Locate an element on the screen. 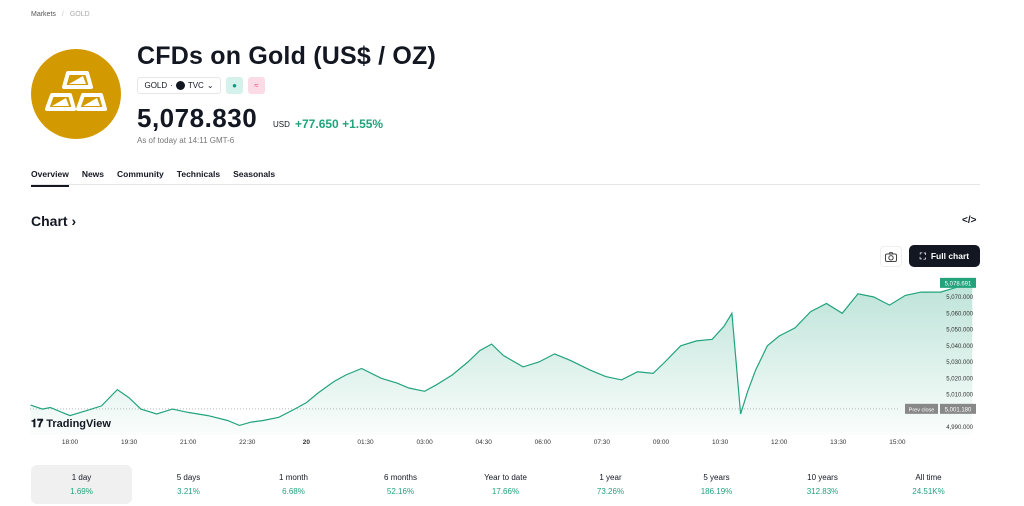 The image size is (1024, 506). full-chart-button: ⛶ Full chart is located at coordinates (944, 256).